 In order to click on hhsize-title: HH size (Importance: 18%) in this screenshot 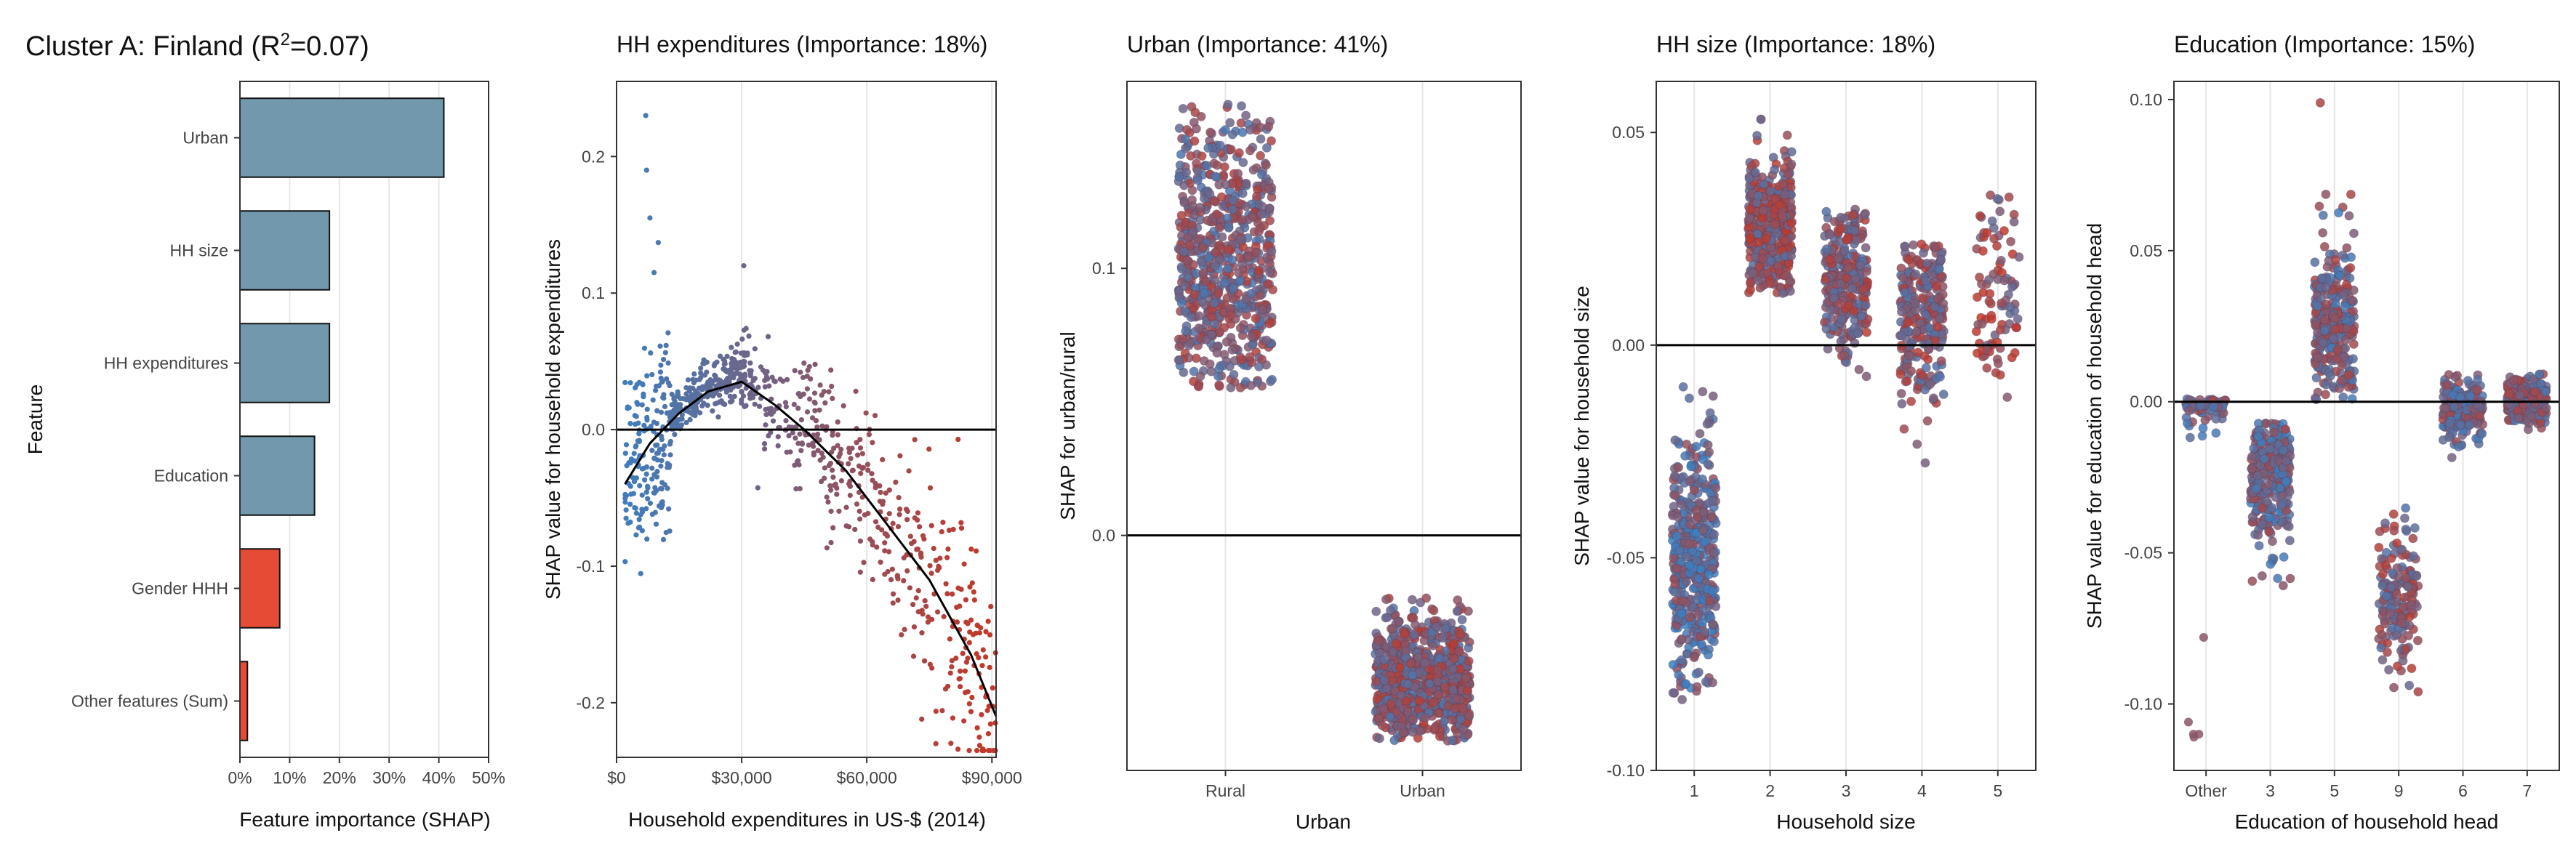, I will do `click(1796, 44)`.